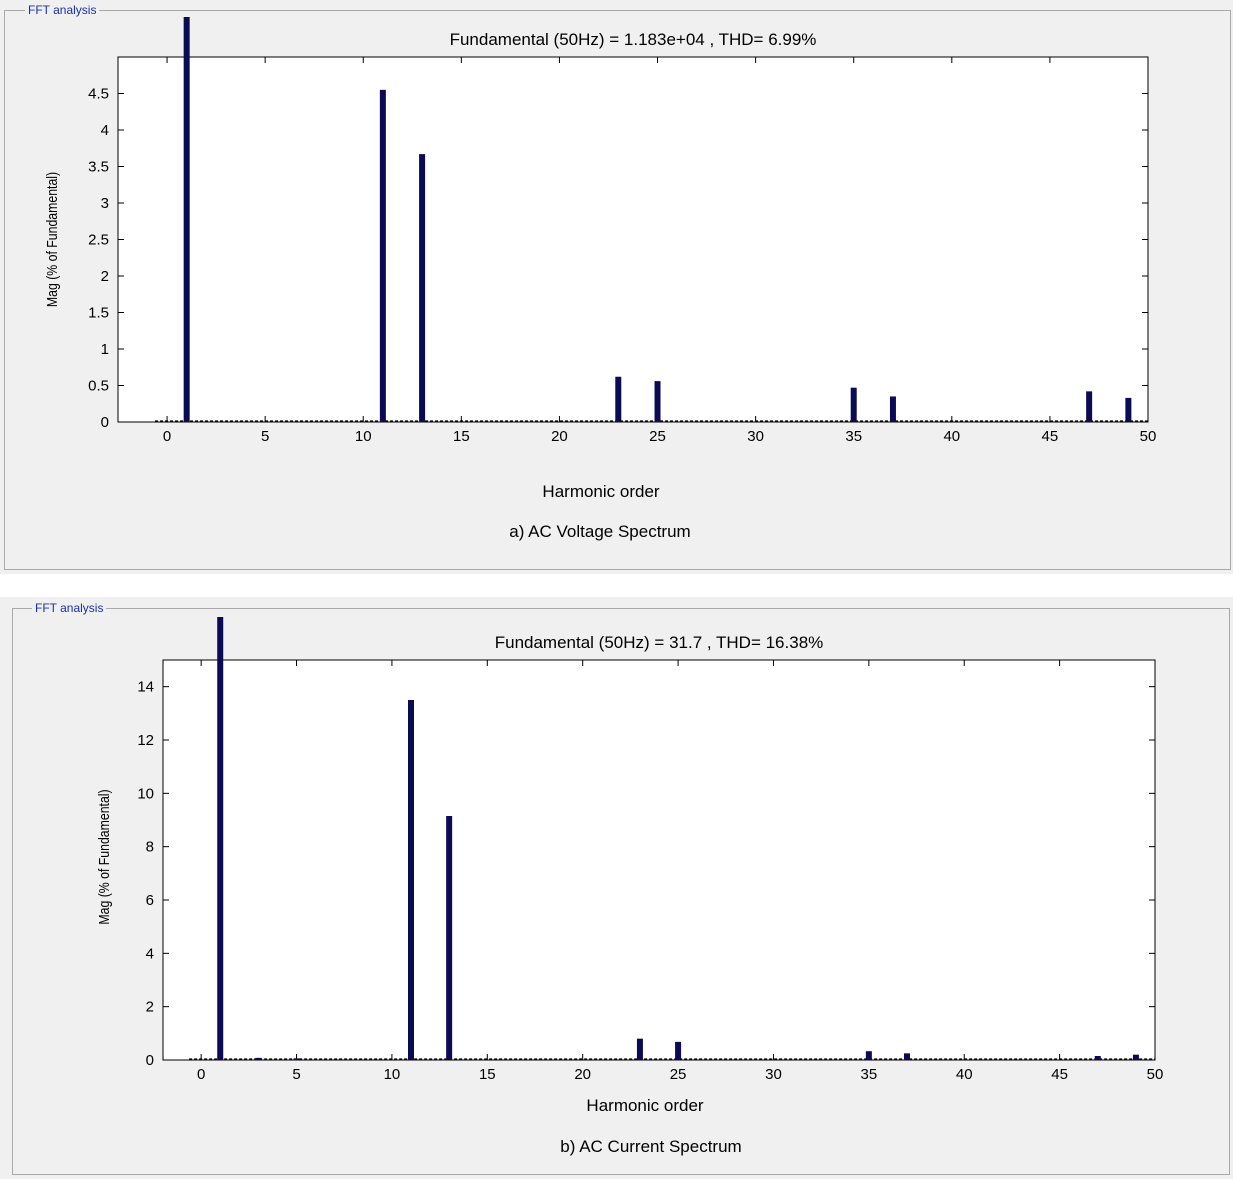 This screenshot has height=1179, width=1233. What do you see at coordinates (98, 313) in the screenshot?
I see `y-tick-label: 1.5` at bounding box center [98, 313].